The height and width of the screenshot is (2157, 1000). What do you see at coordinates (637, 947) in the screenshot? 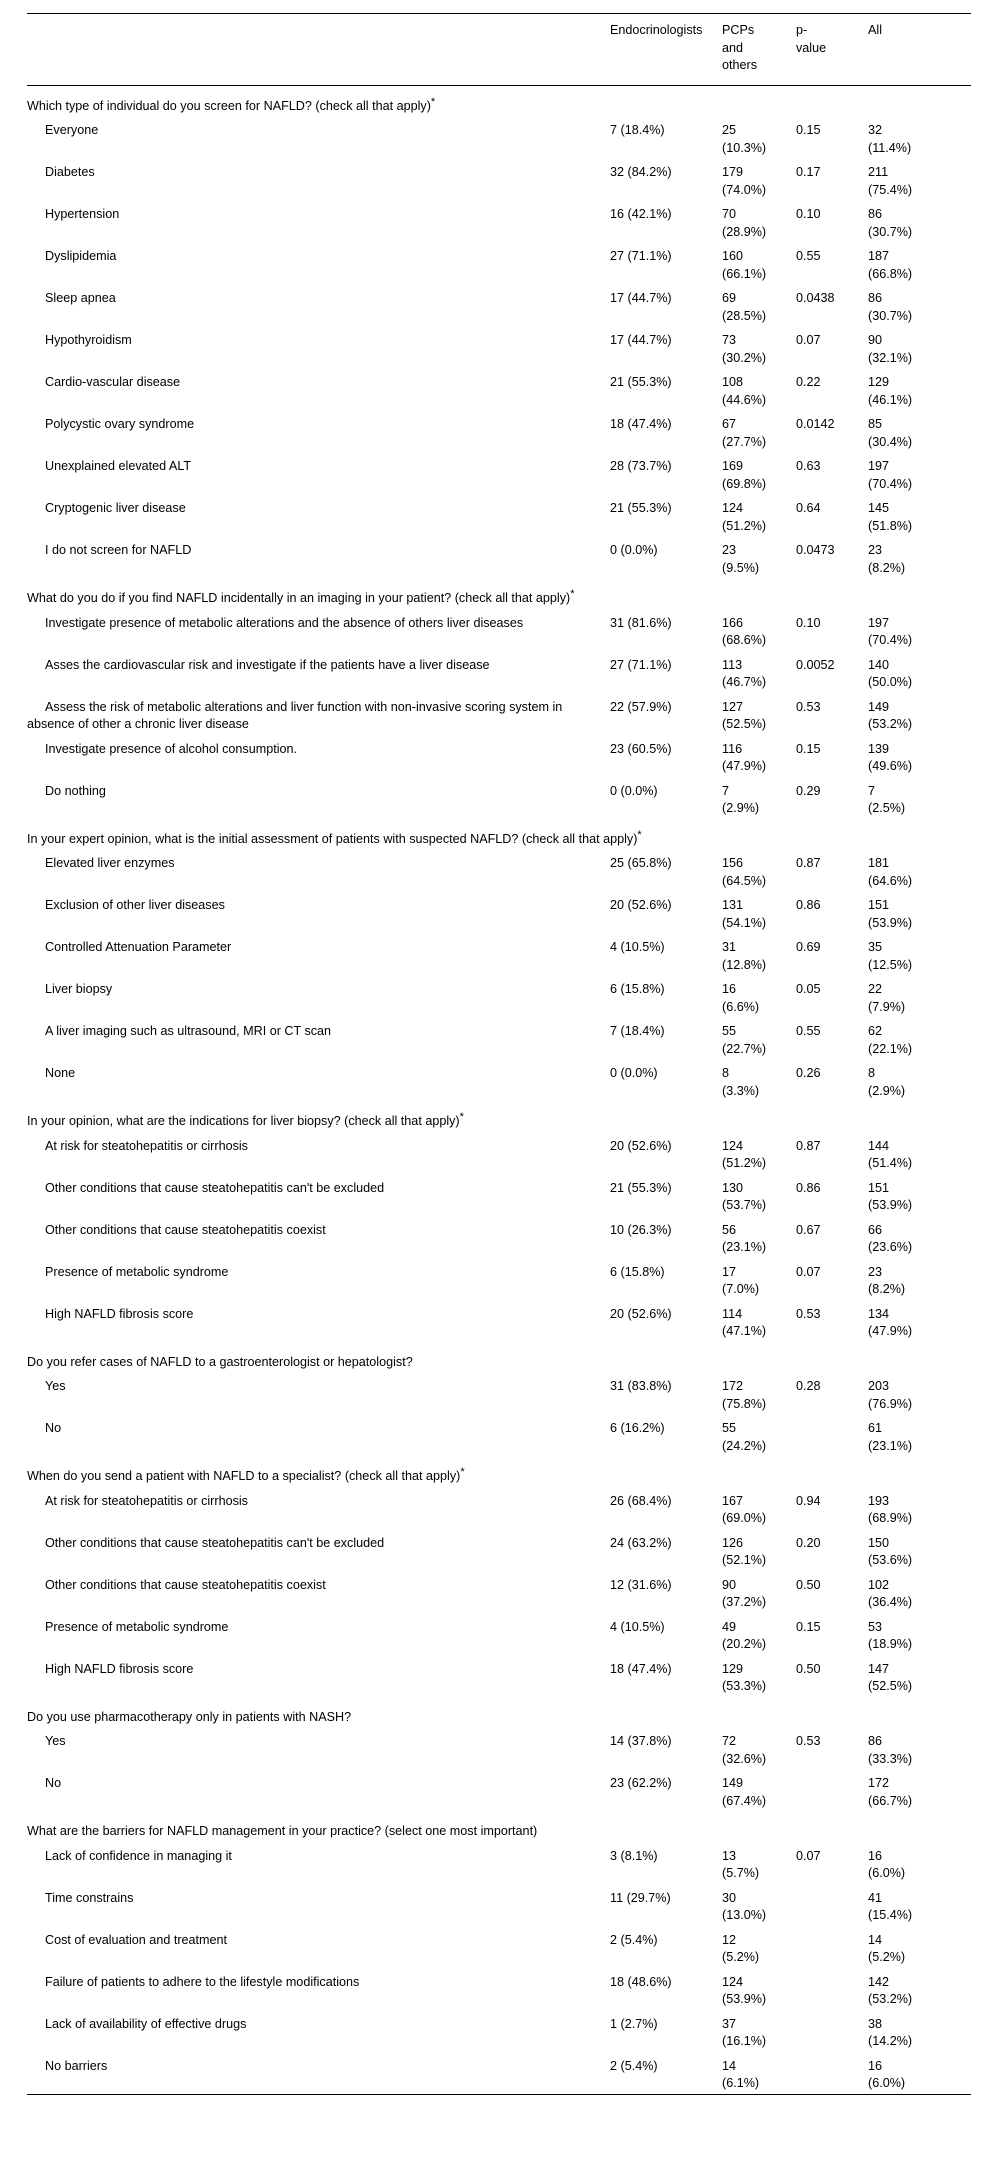
I see `cell-endocrinologists: 4 (10.5%)` at bounding box center [637, 947].